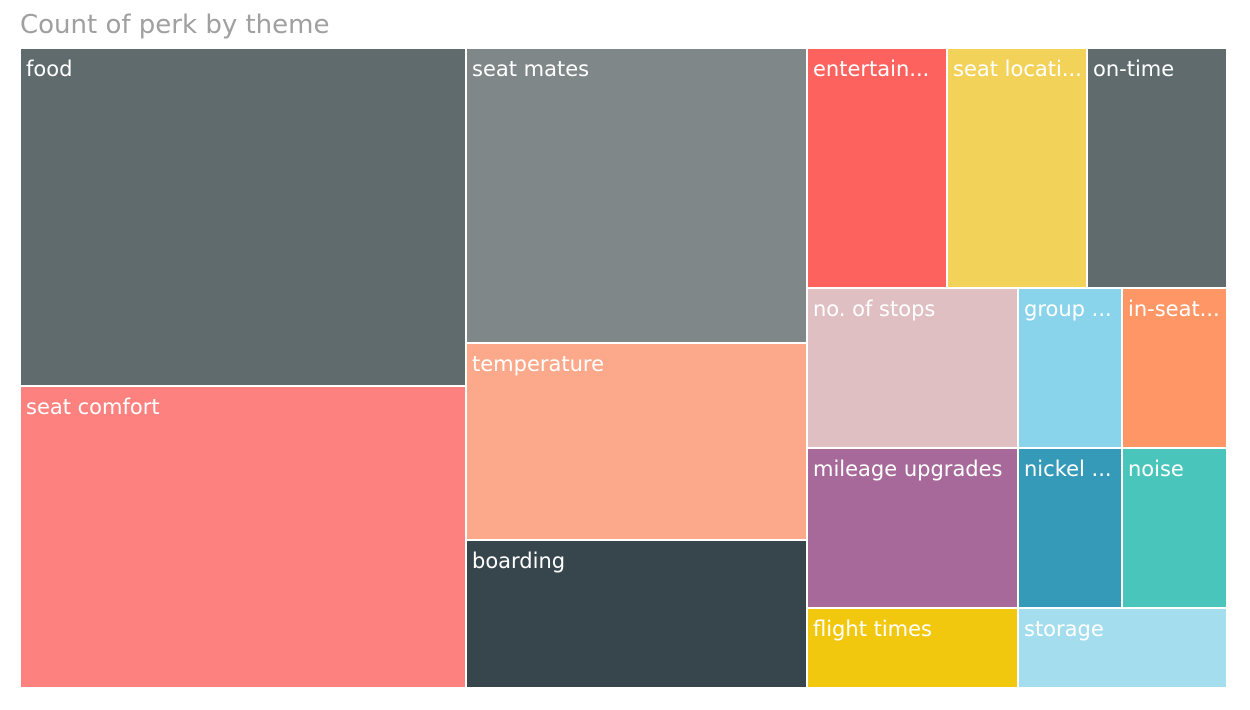 Image resolution: width=1250 pixels, height=710 pixels. Describe the element at coordinates (912, 368) in the screenshot. I see `treemap-tile: no. of stops` at that location.